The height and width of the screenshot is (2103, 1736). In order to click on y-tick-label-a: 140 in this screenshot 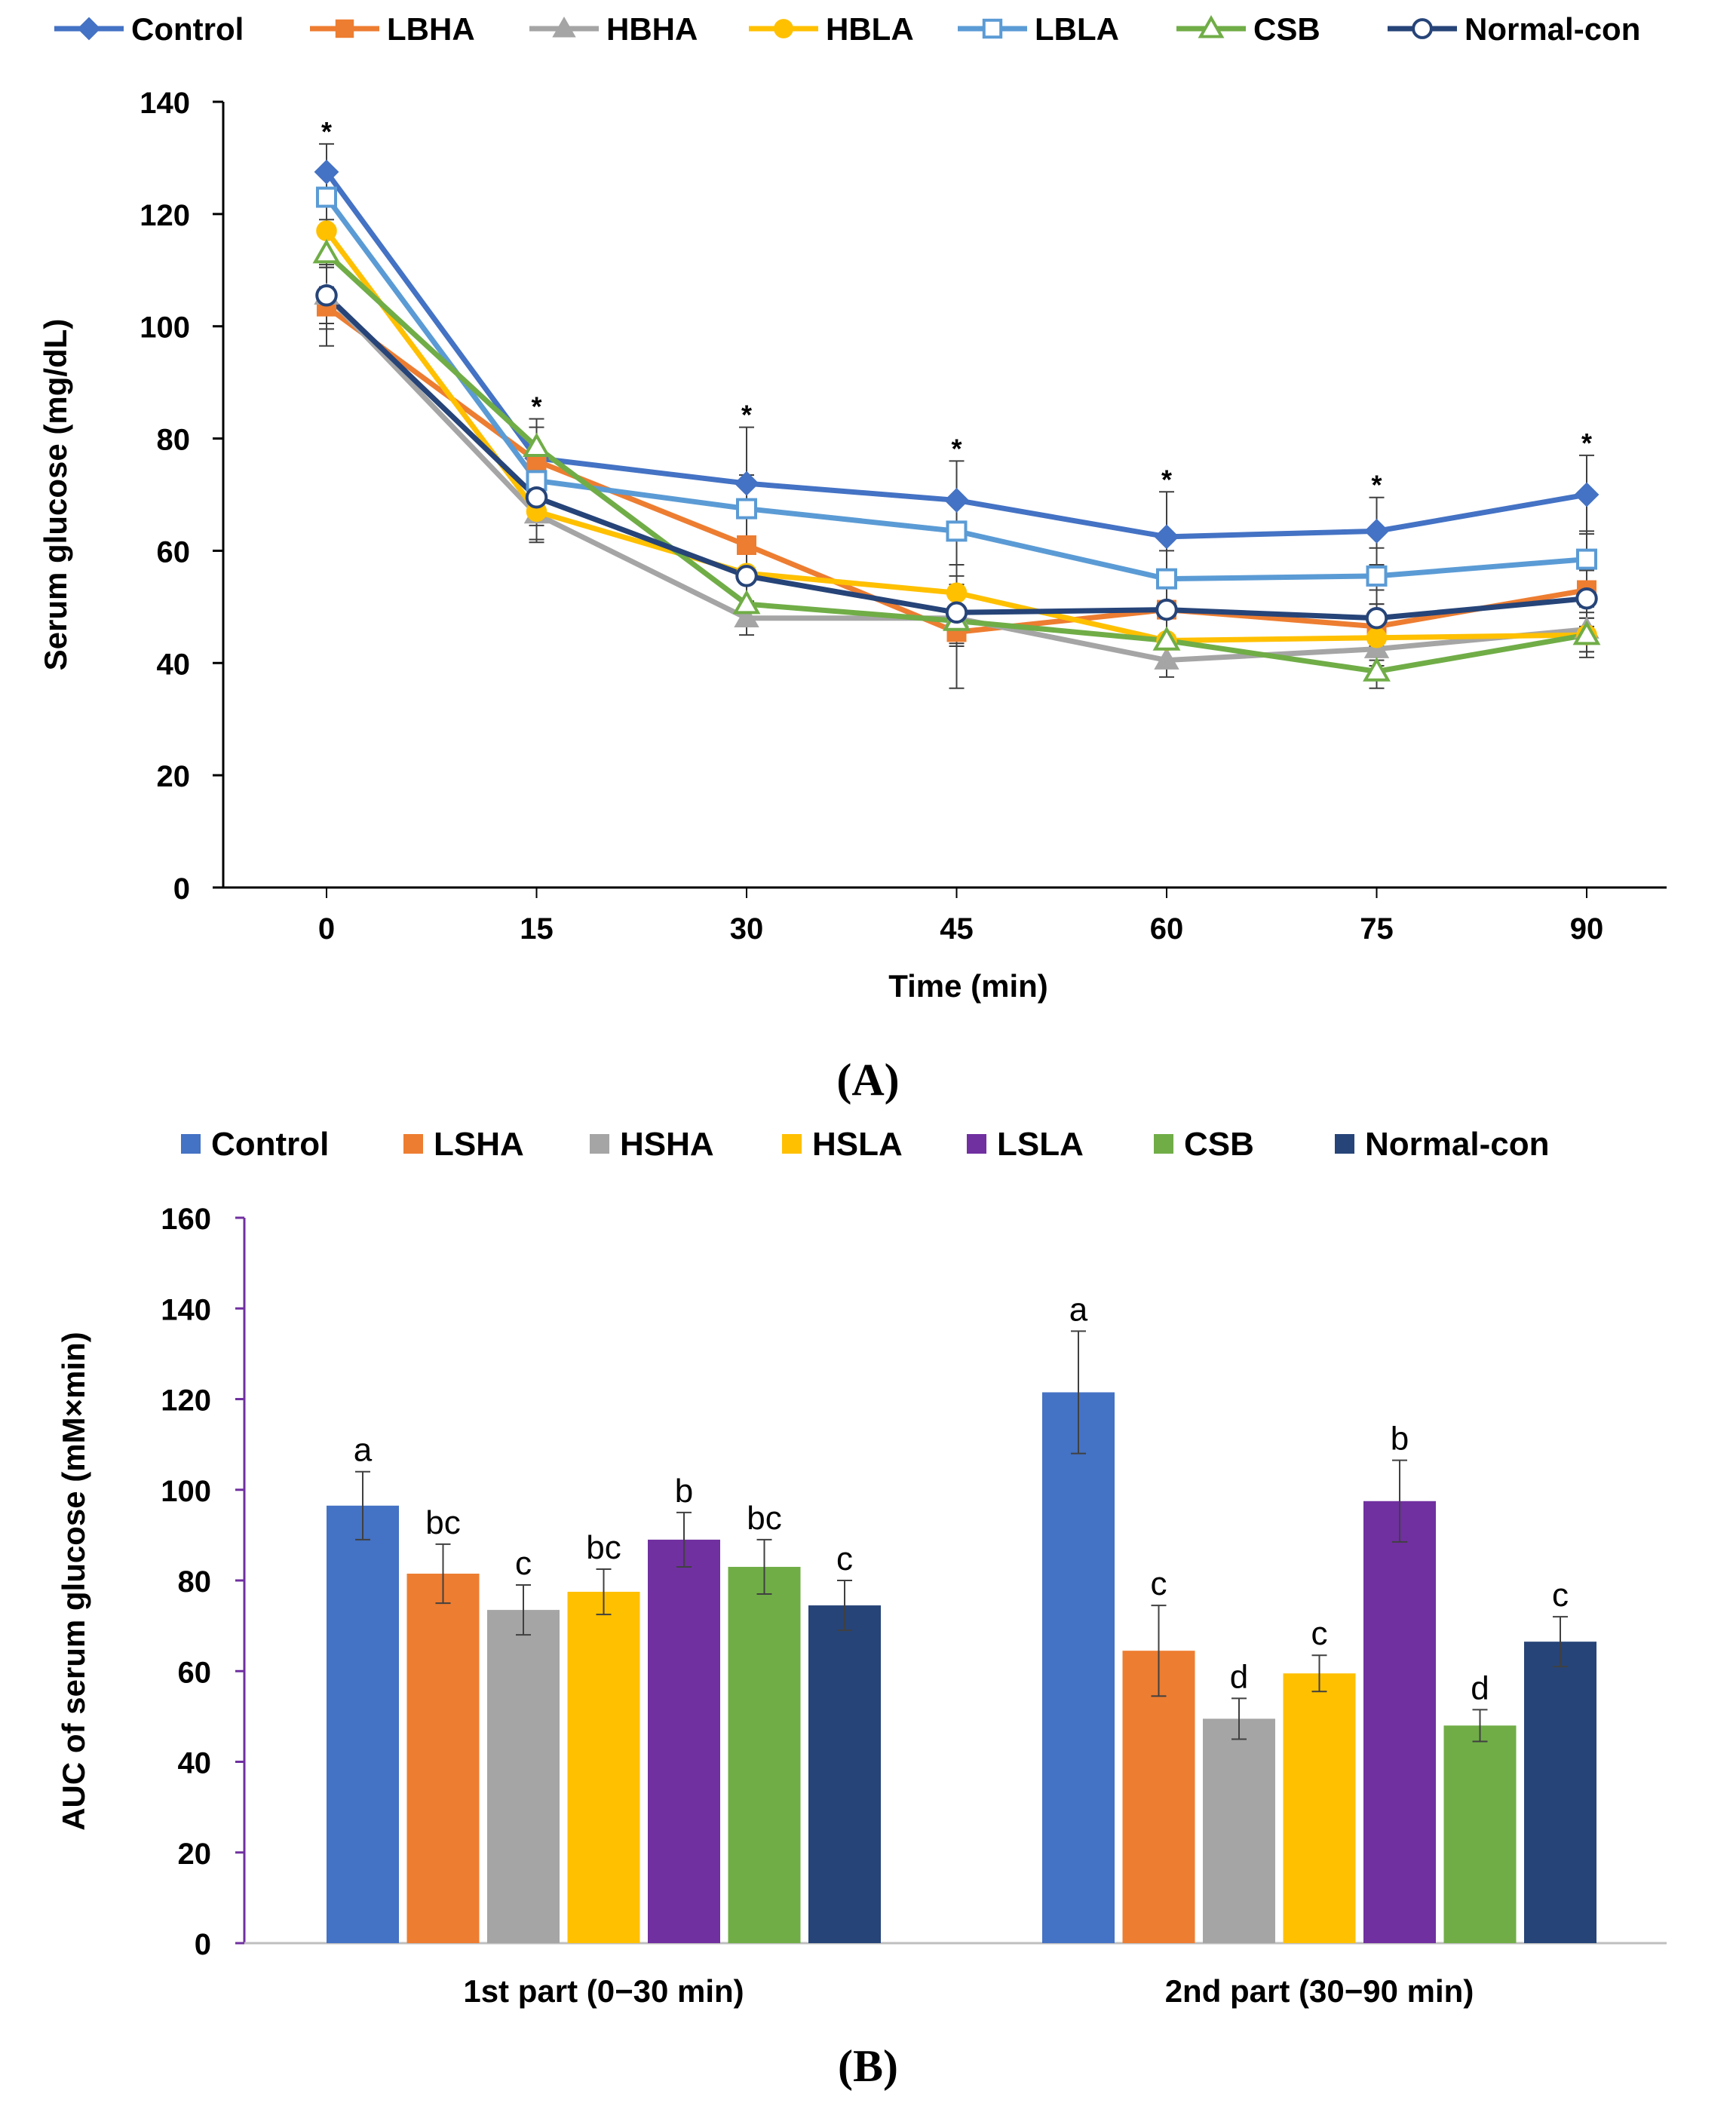, I will do `click(165, 103)`.